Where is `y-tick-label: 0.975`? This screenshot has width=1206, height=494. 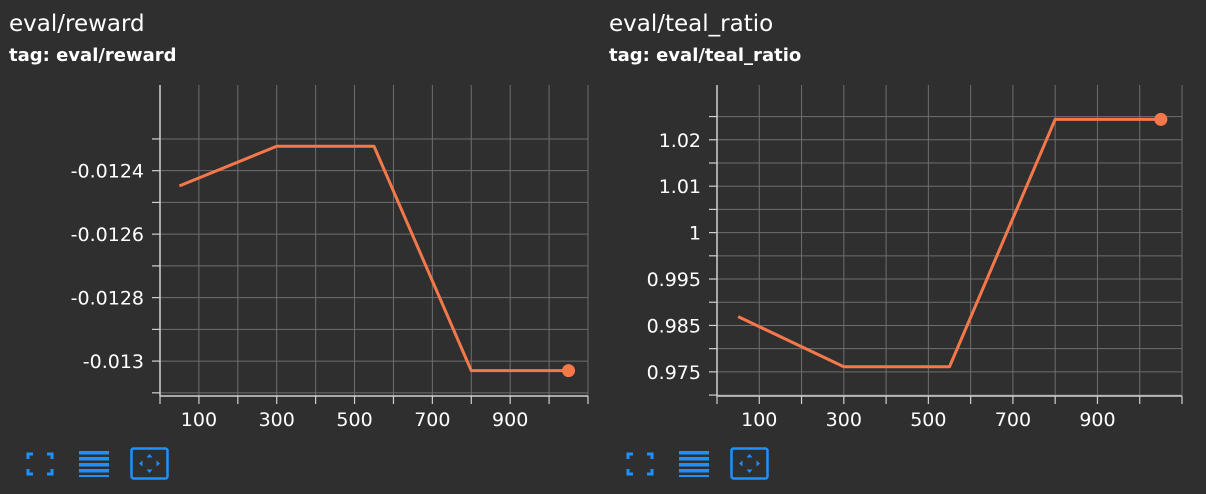 y-tick-label: 0.975 is located at coordinates (674, 373).